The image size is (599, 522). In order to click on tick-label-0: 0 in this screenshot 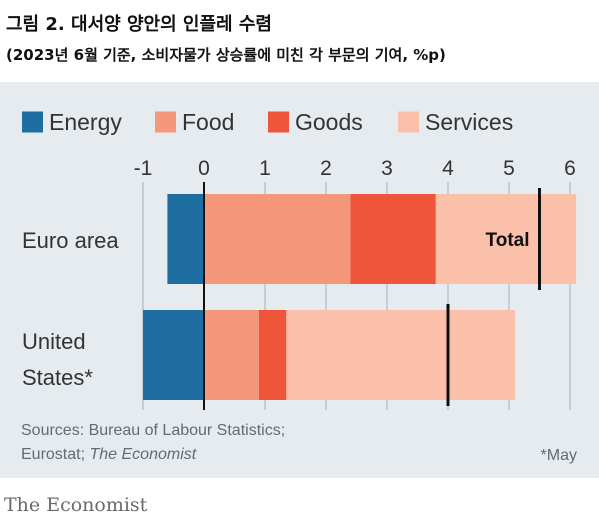, I will do `click(204, 168)`.